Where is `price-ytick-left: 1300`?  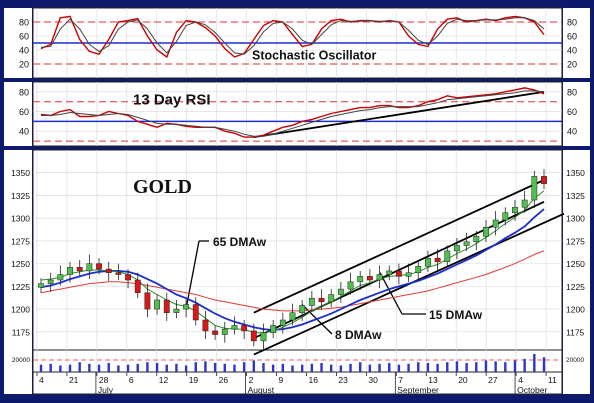
price-ytick-left: 1300 is located at coordinates (20, 219).